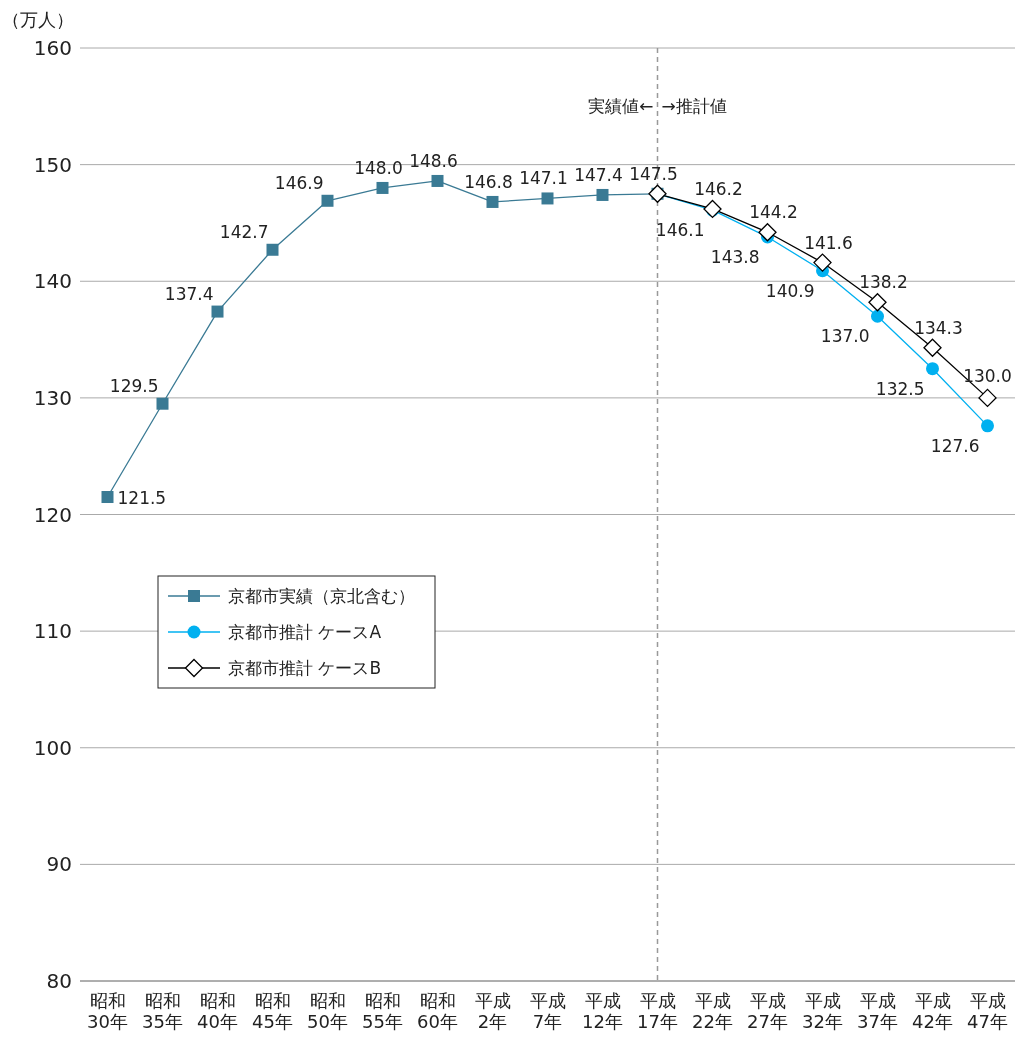 The height and width of the screenshot is (1043, 1015). I want to click on x-tick-label: 平成 7年, so click(547, 1011).